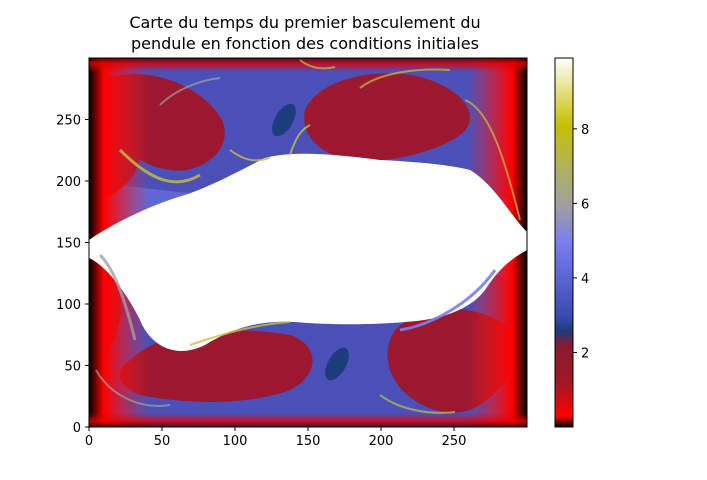 The height and width of the screenshot is (480, 707). Describe the element at coordinates (308, 441) in the screenshot. I see `x-tick-label: 150` at that location.